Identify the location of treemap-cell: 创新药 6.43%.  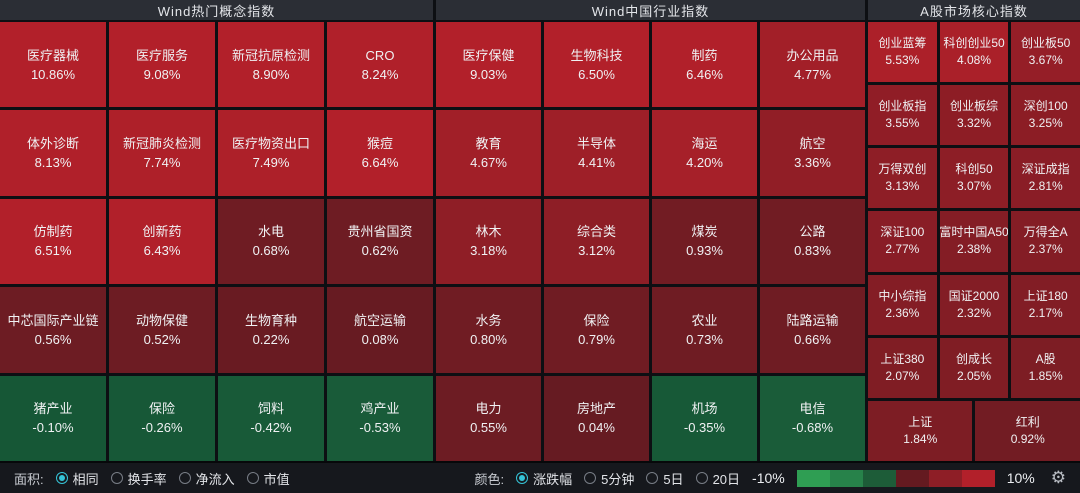
(162, 241).